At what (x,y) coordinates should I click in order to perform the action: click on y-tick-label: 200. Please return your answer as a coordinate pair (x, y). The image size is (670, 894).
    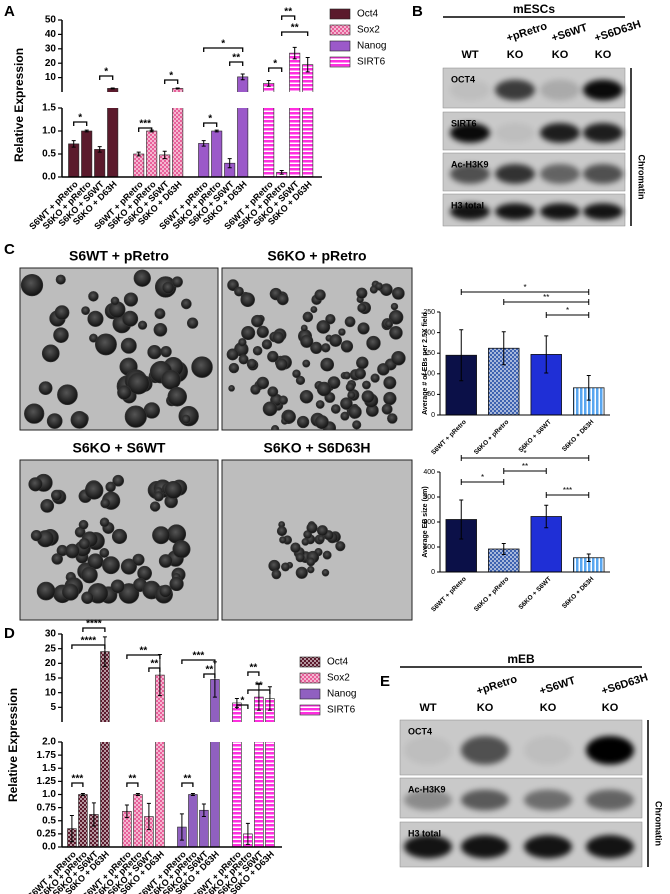
    Looking at the image, I should click on (429, 522).